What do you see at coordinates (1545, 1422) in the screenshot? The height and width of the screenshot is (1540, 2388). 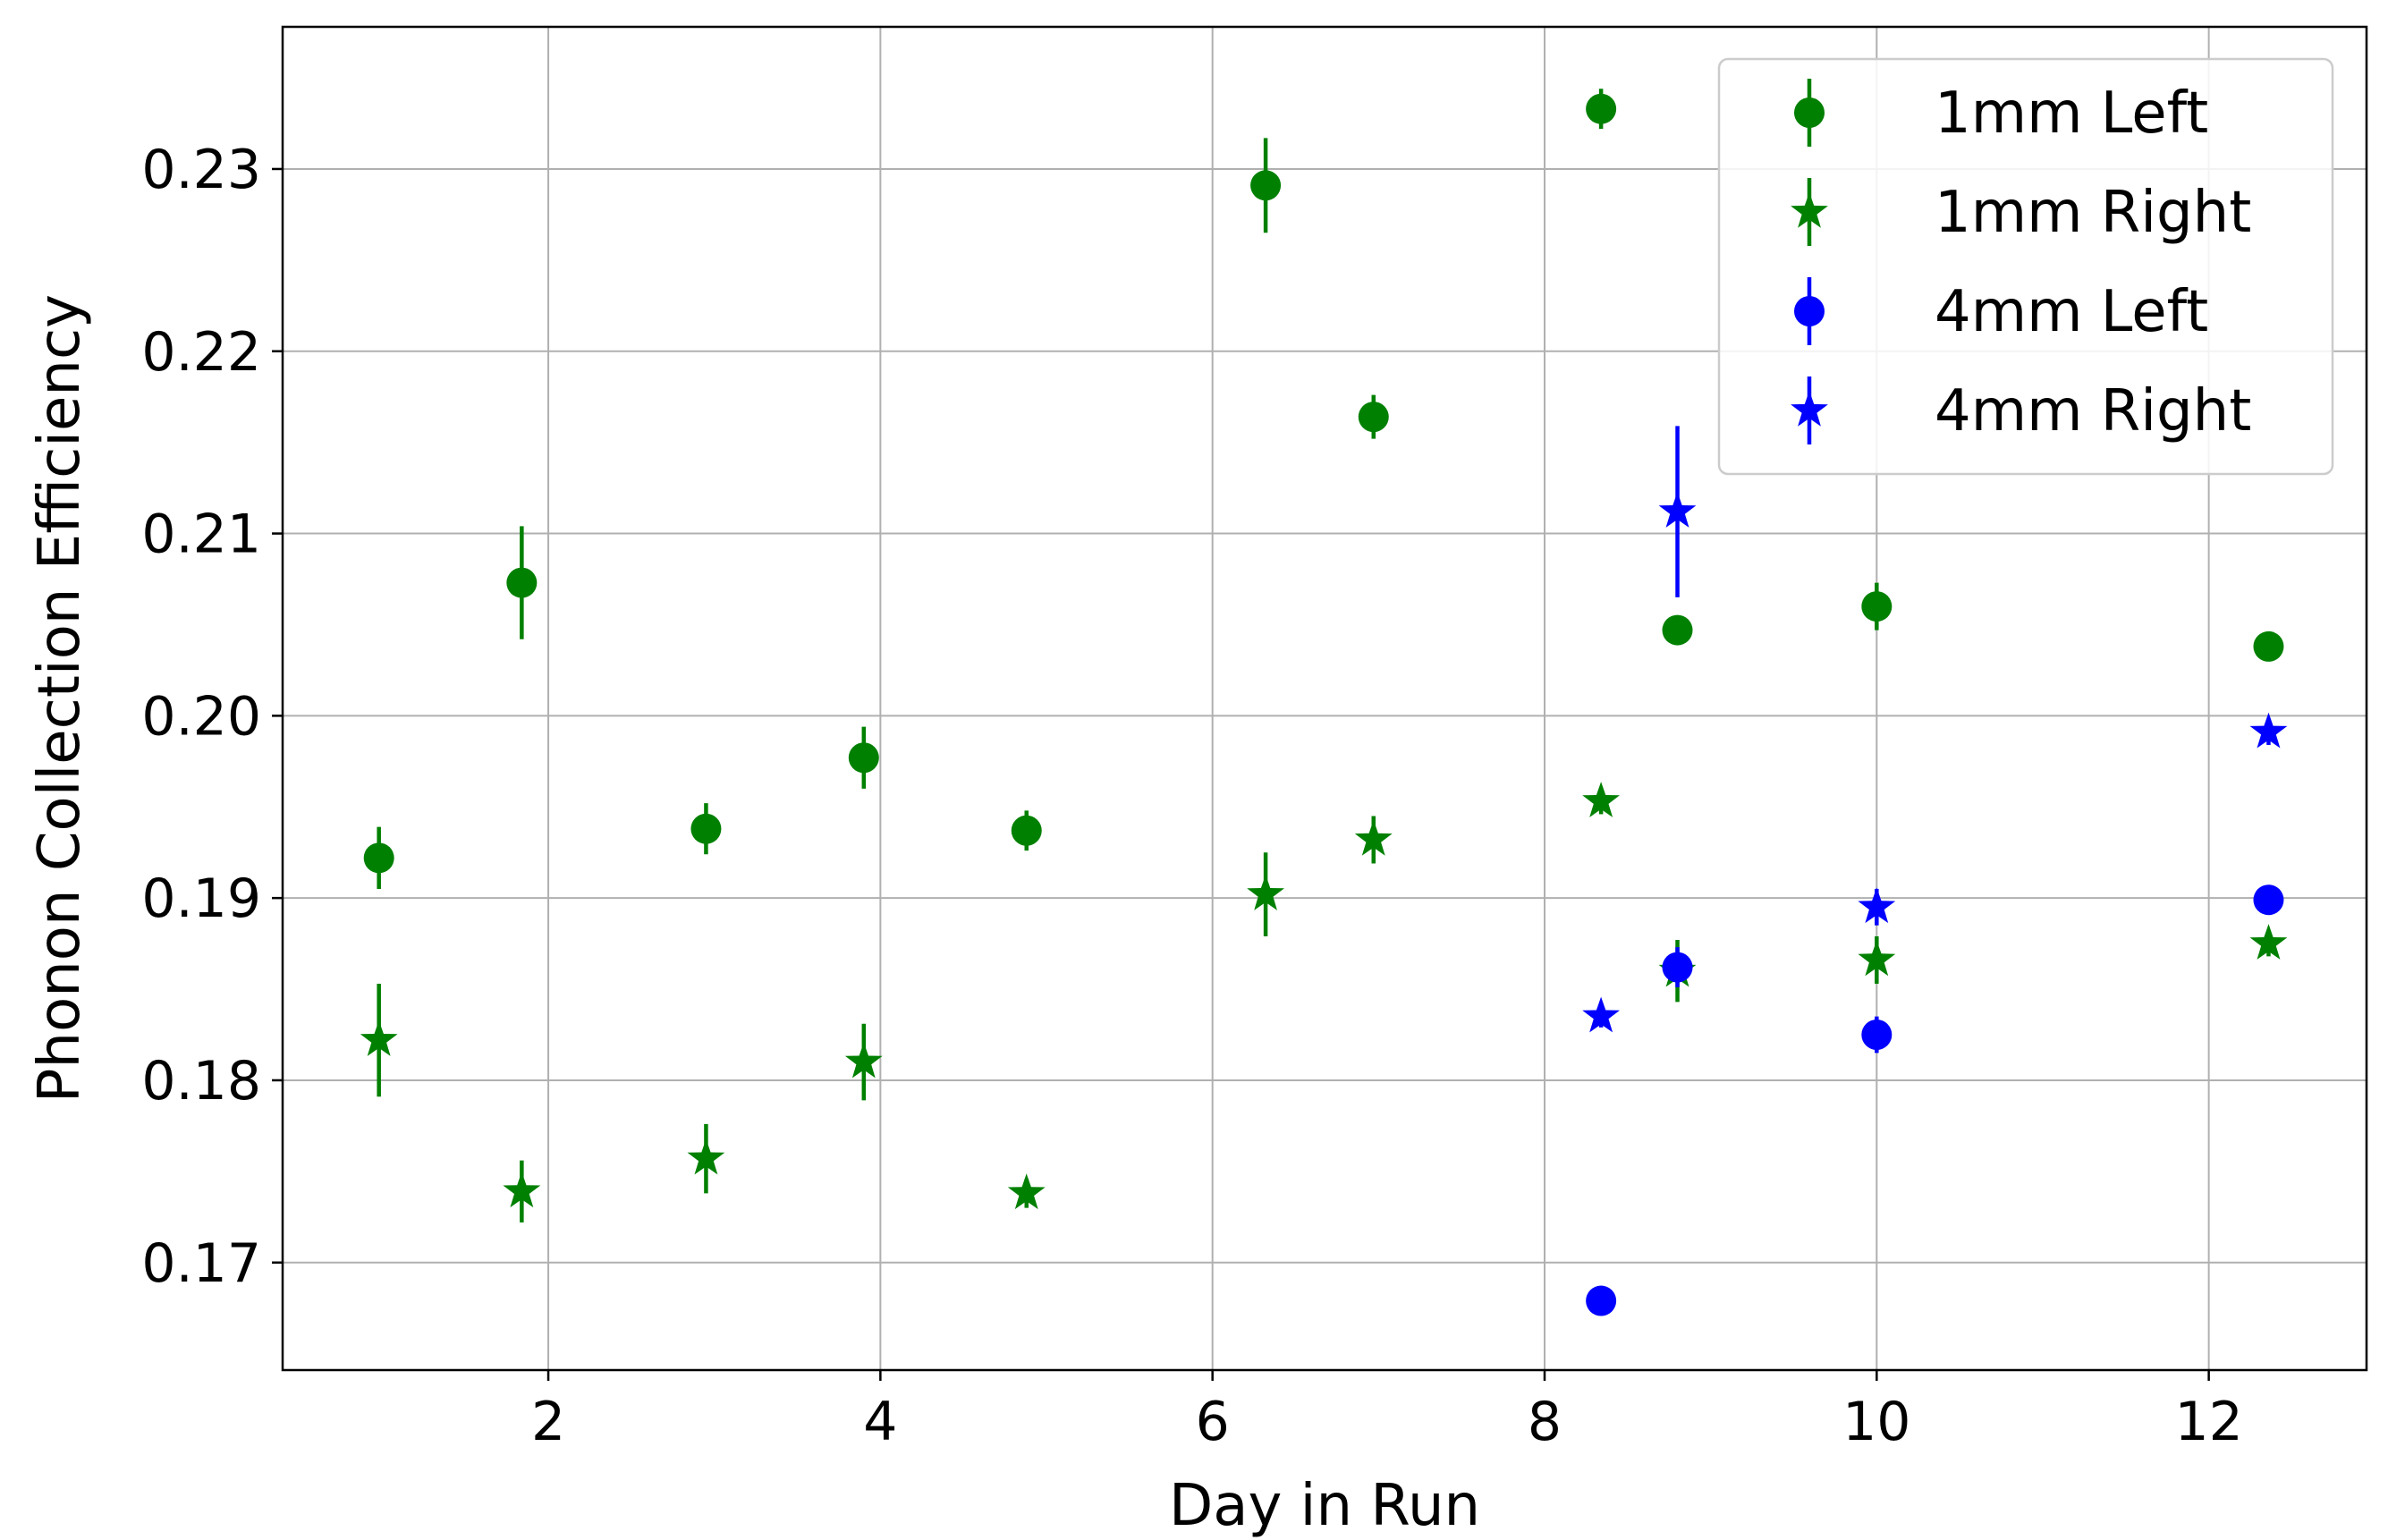 I see `x-tick-label: 8` at bounding box center [1545, 1422].